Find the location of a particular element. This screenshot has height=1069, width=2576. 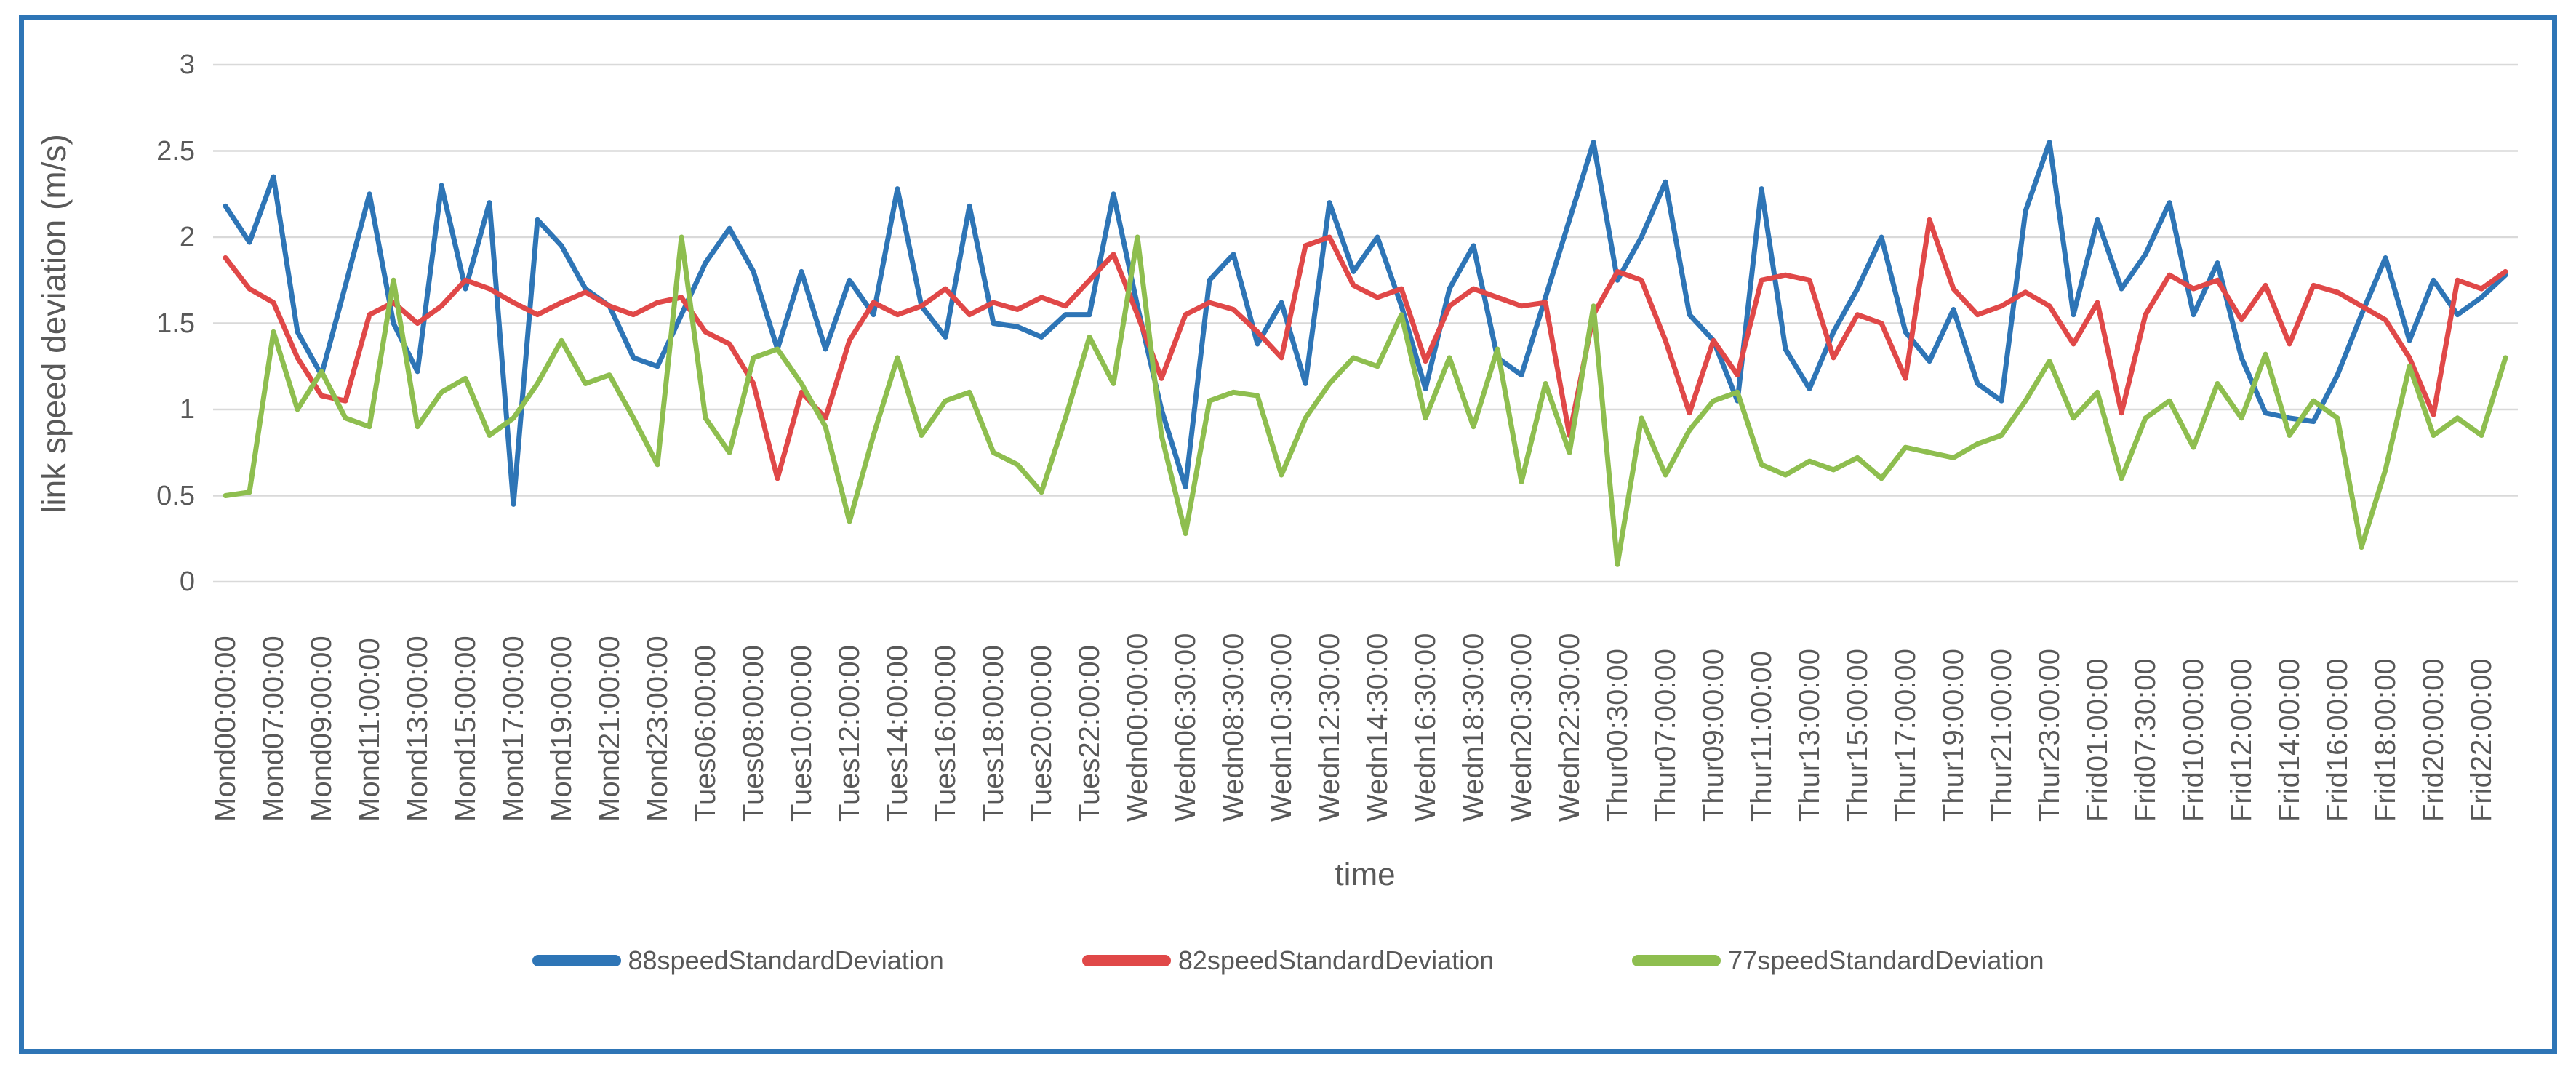

x-tick-label: Thur11:00:00 is located at coordinates (1761, 736).